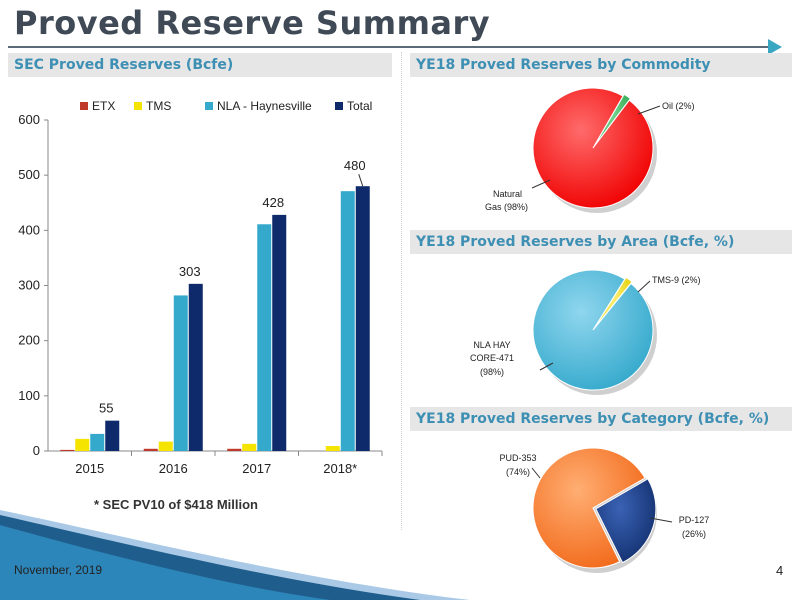 Image resolution: width=800 pixels, height=600 pixels. Describe the element at coordinates (536, 473) in the screenshot. I see `pud-leader-line` at that location.